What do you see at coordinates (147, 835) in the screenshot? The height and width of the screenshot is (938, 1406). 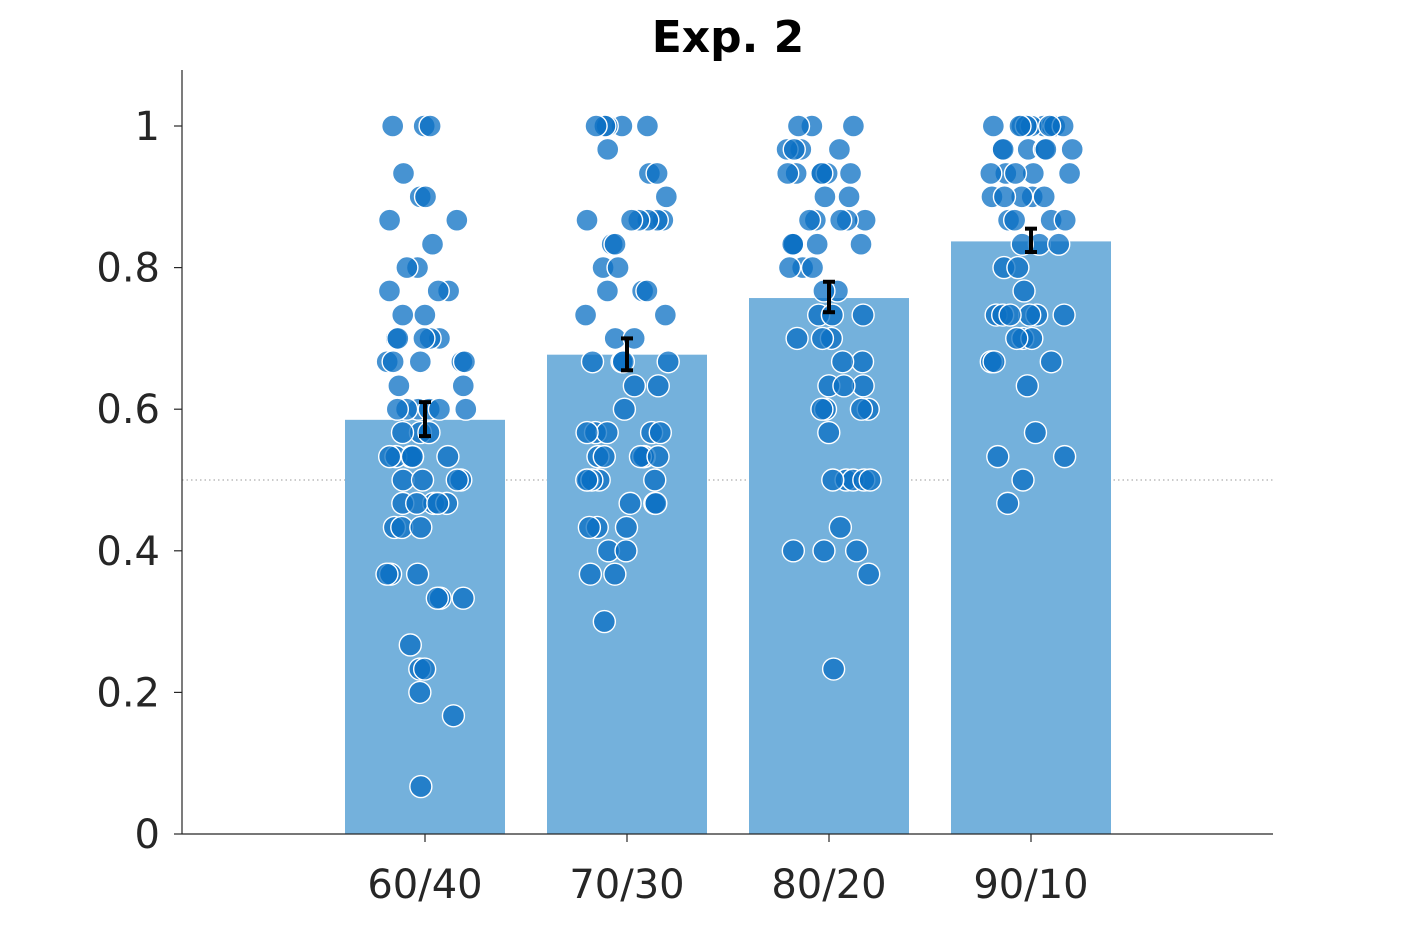 I see `y-tick-label: 0` at bounding box center [147, 835].